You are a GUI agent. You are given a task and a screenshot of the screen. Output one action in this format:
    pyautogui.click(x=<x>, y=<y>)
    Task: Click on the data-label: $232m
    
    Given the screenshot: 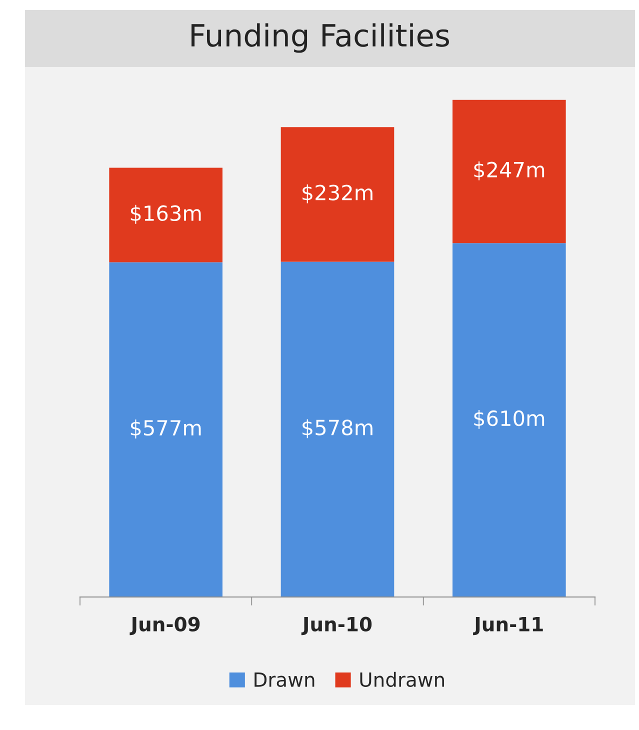 What is the action you would take?
    pyautogui.click(x=337, y=194)
    